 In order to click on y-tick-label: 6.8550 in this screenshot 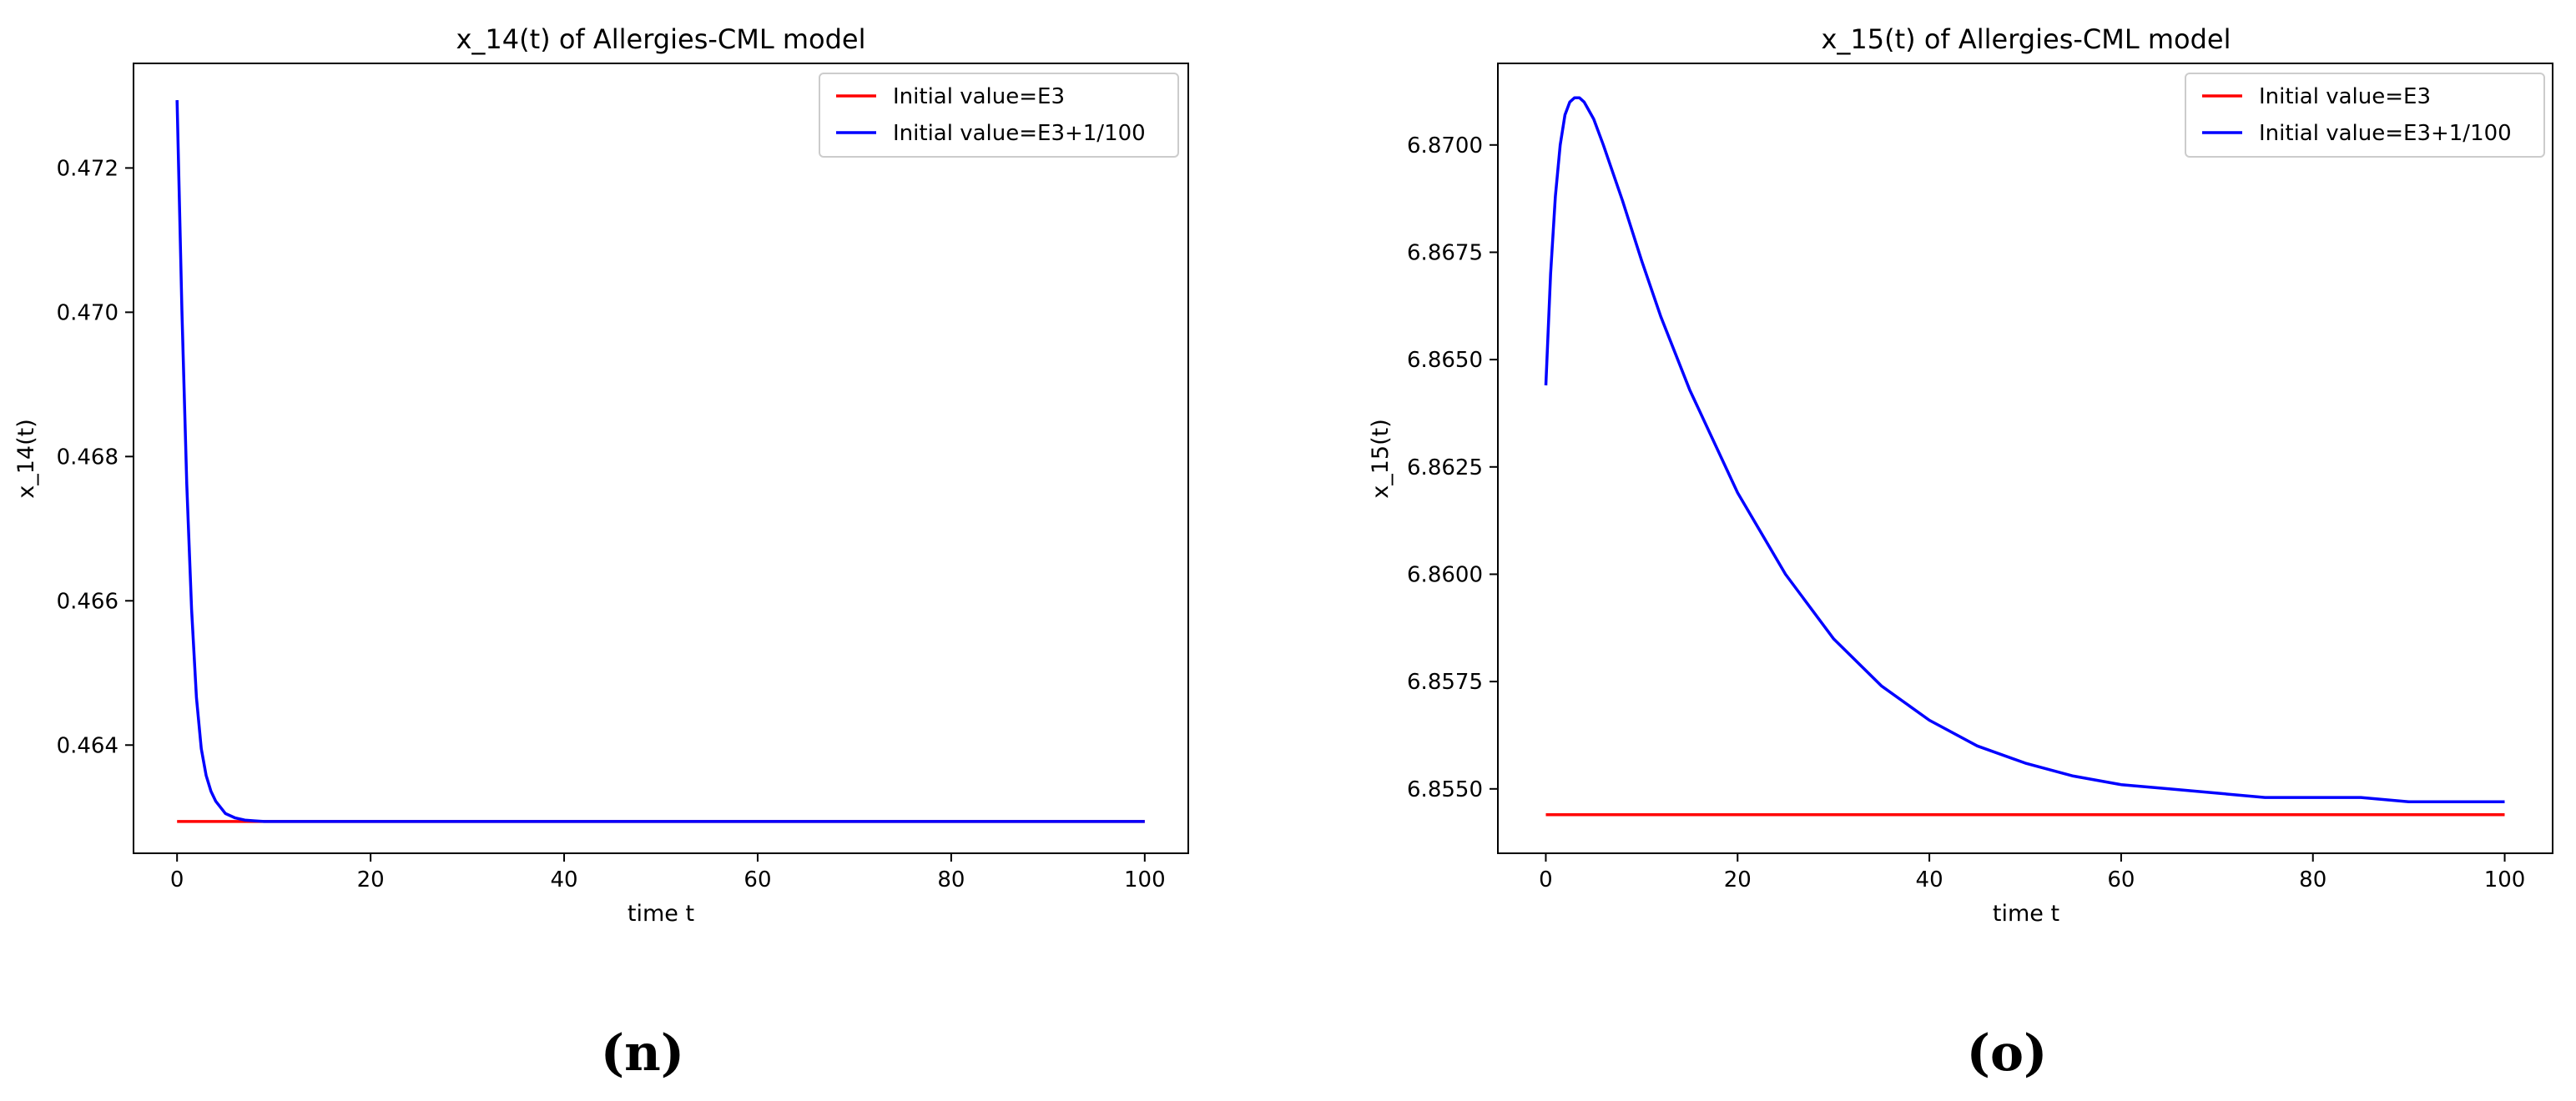, I will do `click(1445, 789)`.